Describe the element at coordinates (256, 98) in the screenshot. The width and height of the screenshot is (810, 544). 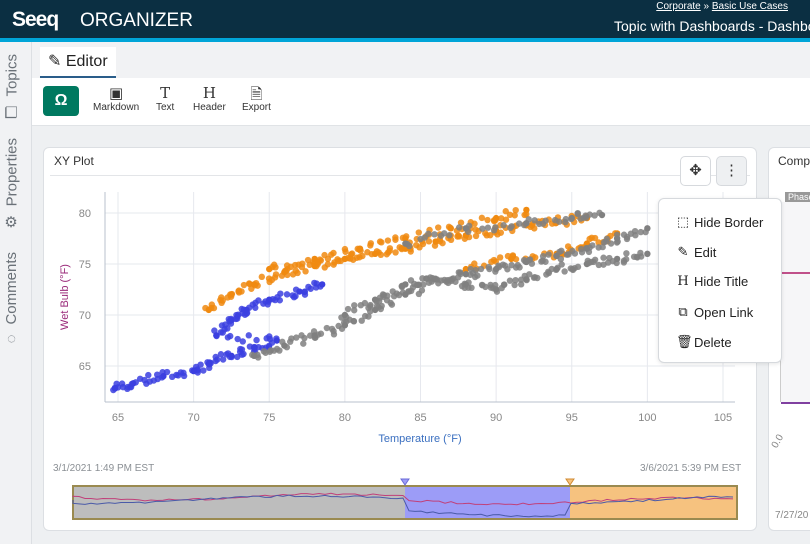
I see `export-button: 🗎 Export` at that location.